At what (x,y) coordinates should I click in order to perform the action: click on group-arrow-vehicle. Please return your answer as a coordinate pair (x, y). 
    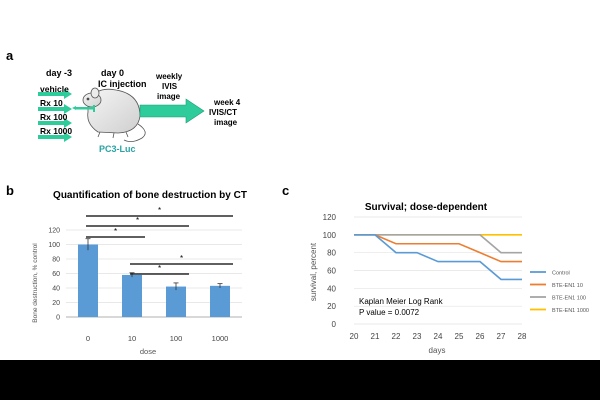
    Looking at the image, I should click on (55, 94).